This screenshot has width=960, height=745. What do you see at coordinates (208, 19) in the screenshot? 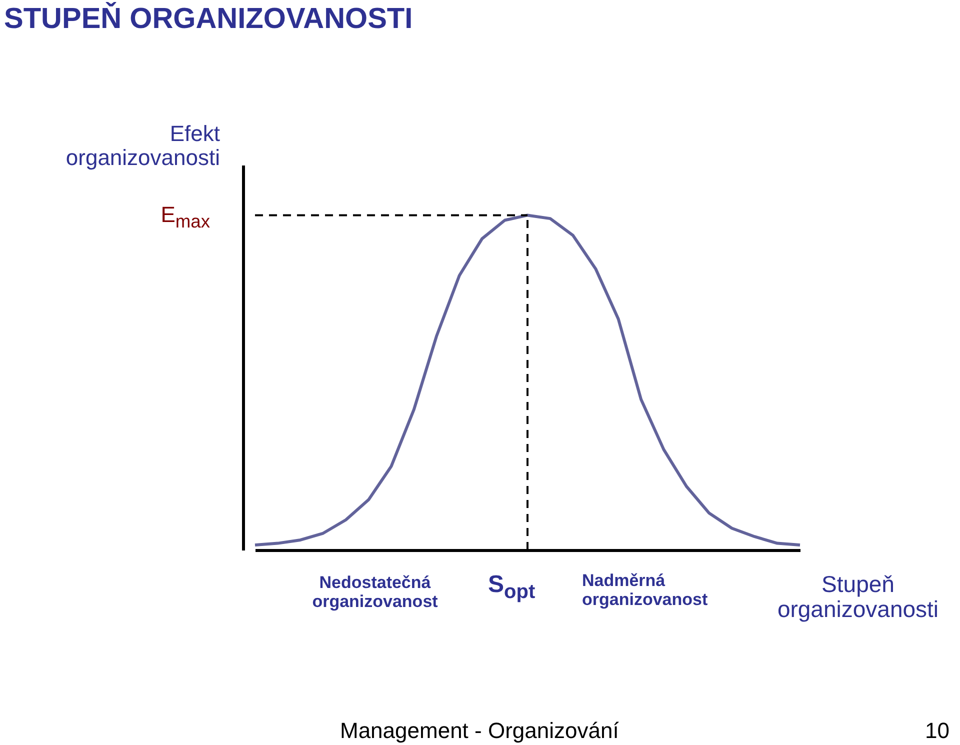
I see `chart-title: STUPEŇ ORGANIZOVANOSTI` at bounding box center [208, 19].